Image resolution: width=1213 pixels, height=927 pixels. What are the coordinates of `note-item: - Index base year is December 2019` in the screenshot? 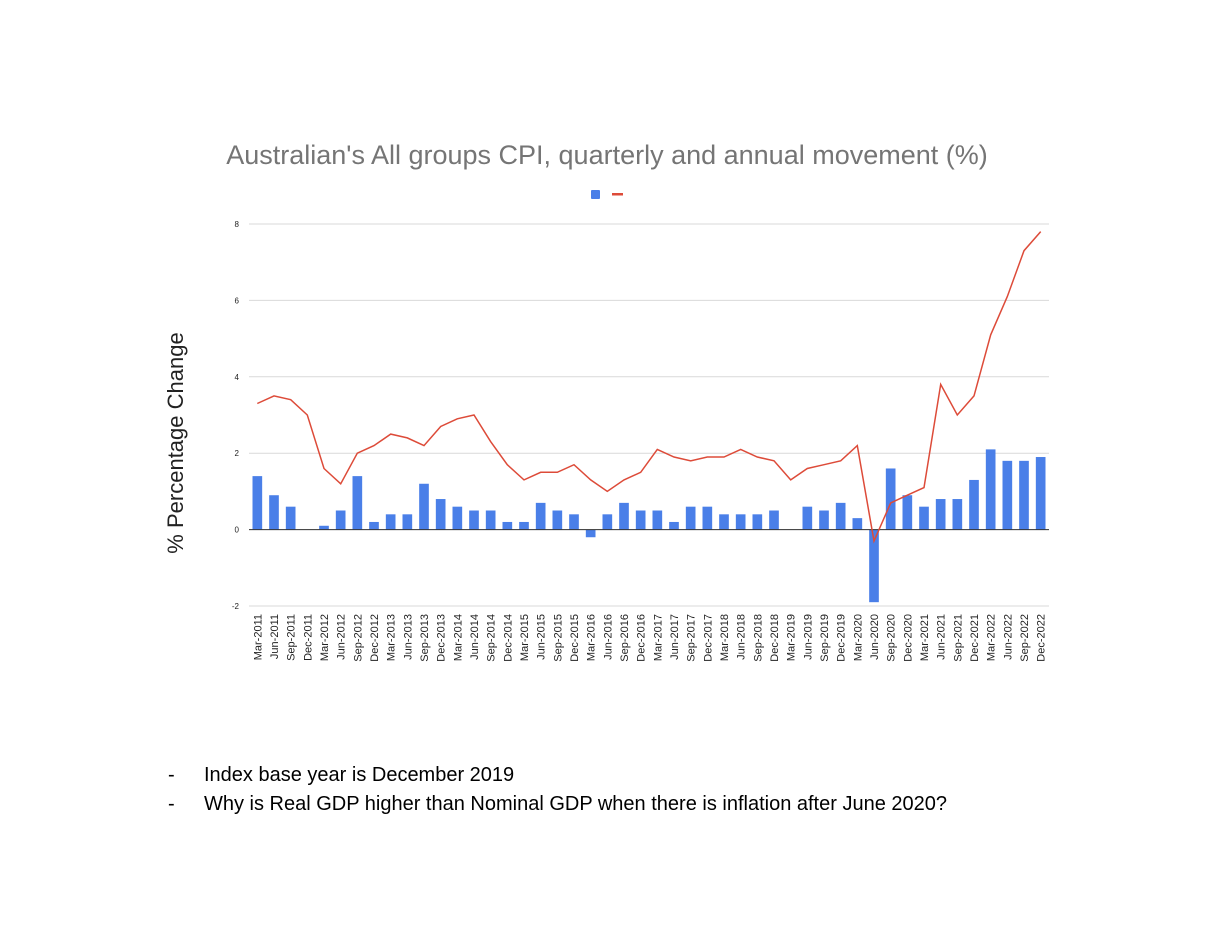 It's located at (556, 775).